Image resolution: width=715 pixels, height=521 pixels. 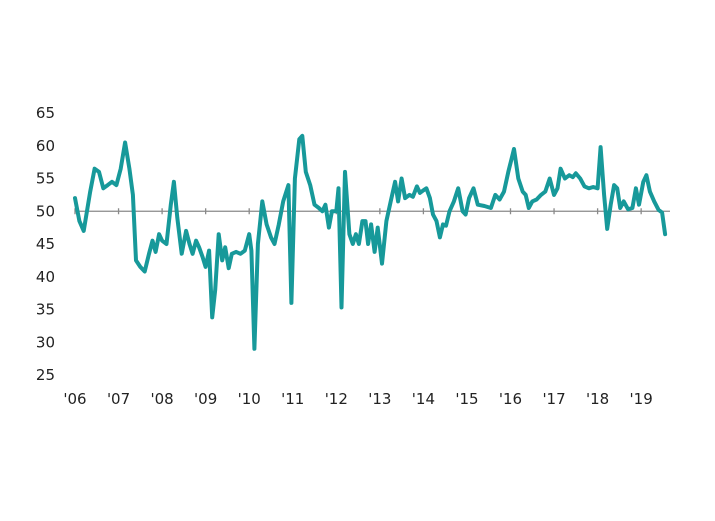 What do you see at coordinates (74, 399) in the screenshot?
I see `x-tick-label: '06` at bounding box center [74, 399].